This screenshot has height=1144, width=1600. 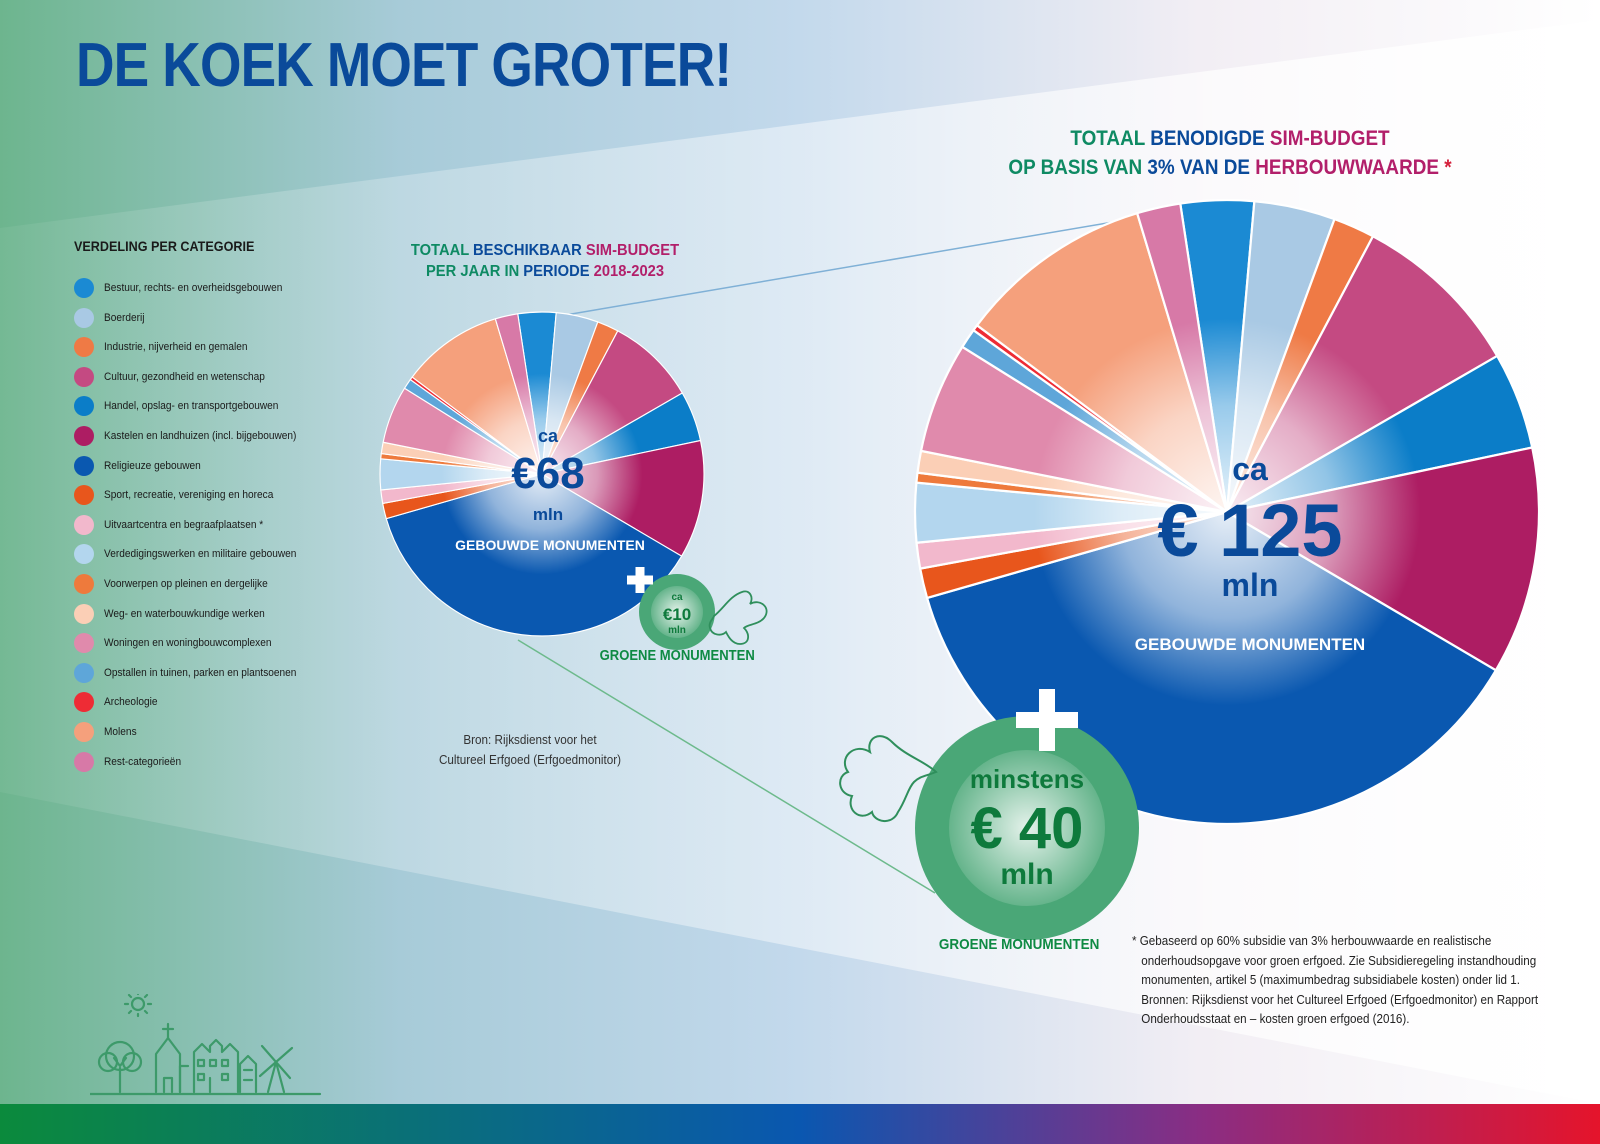 I want to click on legend-label: Cultuur, gezondheid en wetenschap, so click(x=184, y=376).